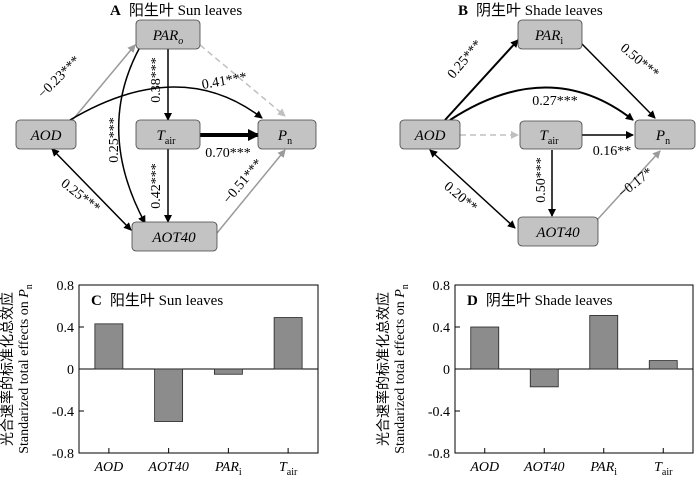 The height and width of the screenshot is (480, 700). Describe the element at coordinates (446, 370) in the screenshot. I see `chart-d-ytick-label: 0` at that location.